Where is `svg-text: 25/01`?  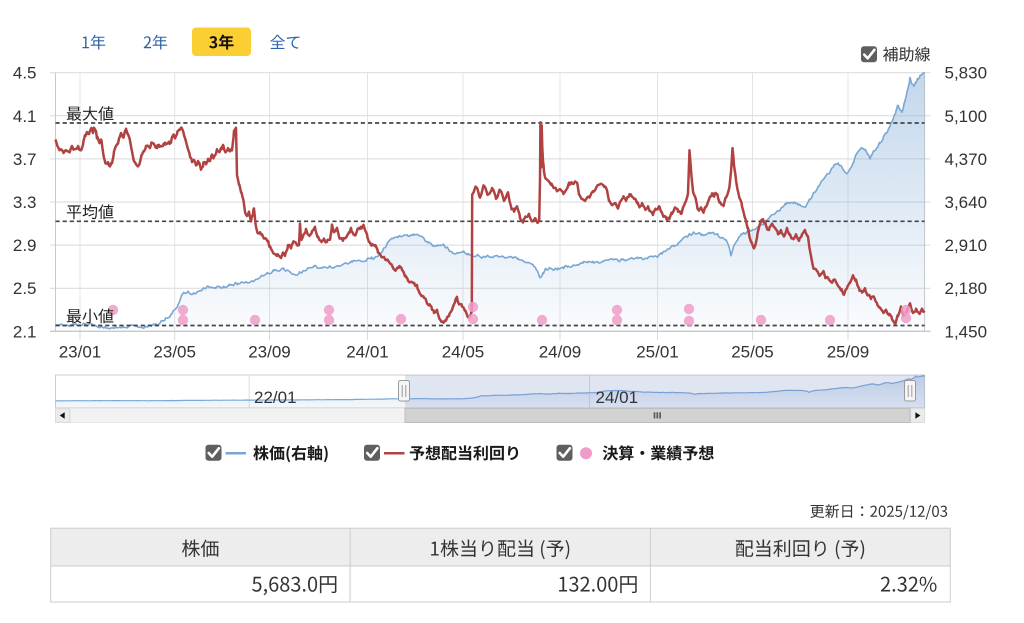
svg-text: 25/01 is located at coordinates (657, 352).